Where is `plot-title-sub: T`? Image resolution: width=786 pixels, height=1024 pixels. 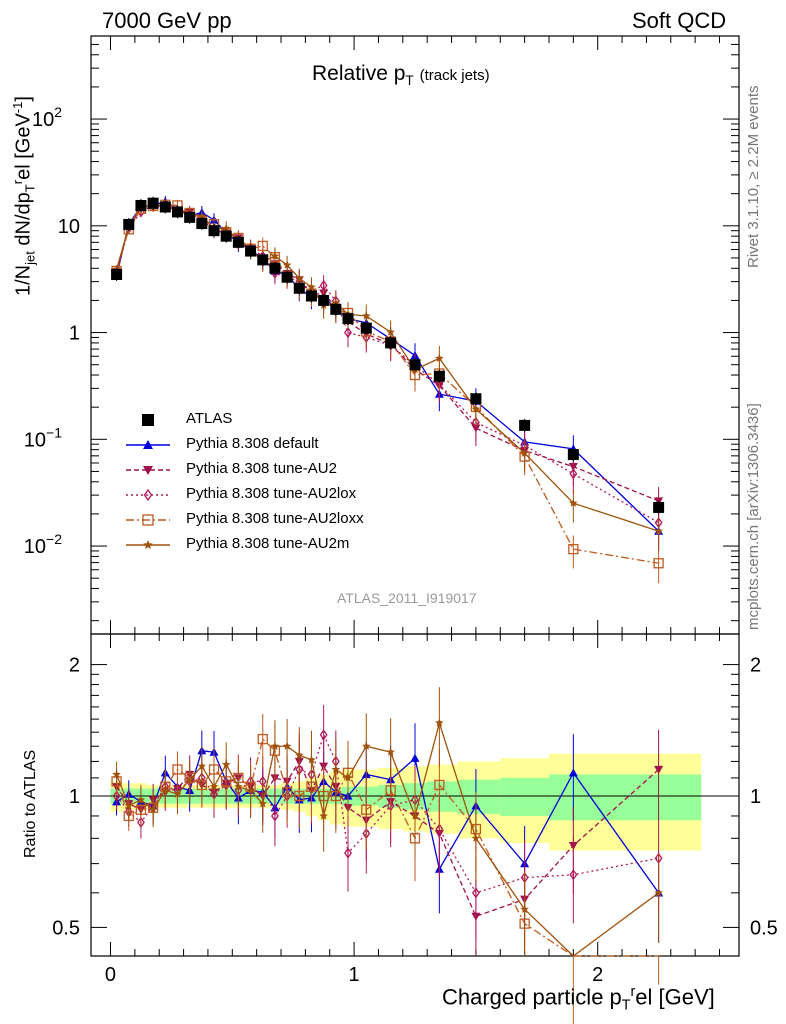 plot-title-sub: T is located at coordinates (409, 81).